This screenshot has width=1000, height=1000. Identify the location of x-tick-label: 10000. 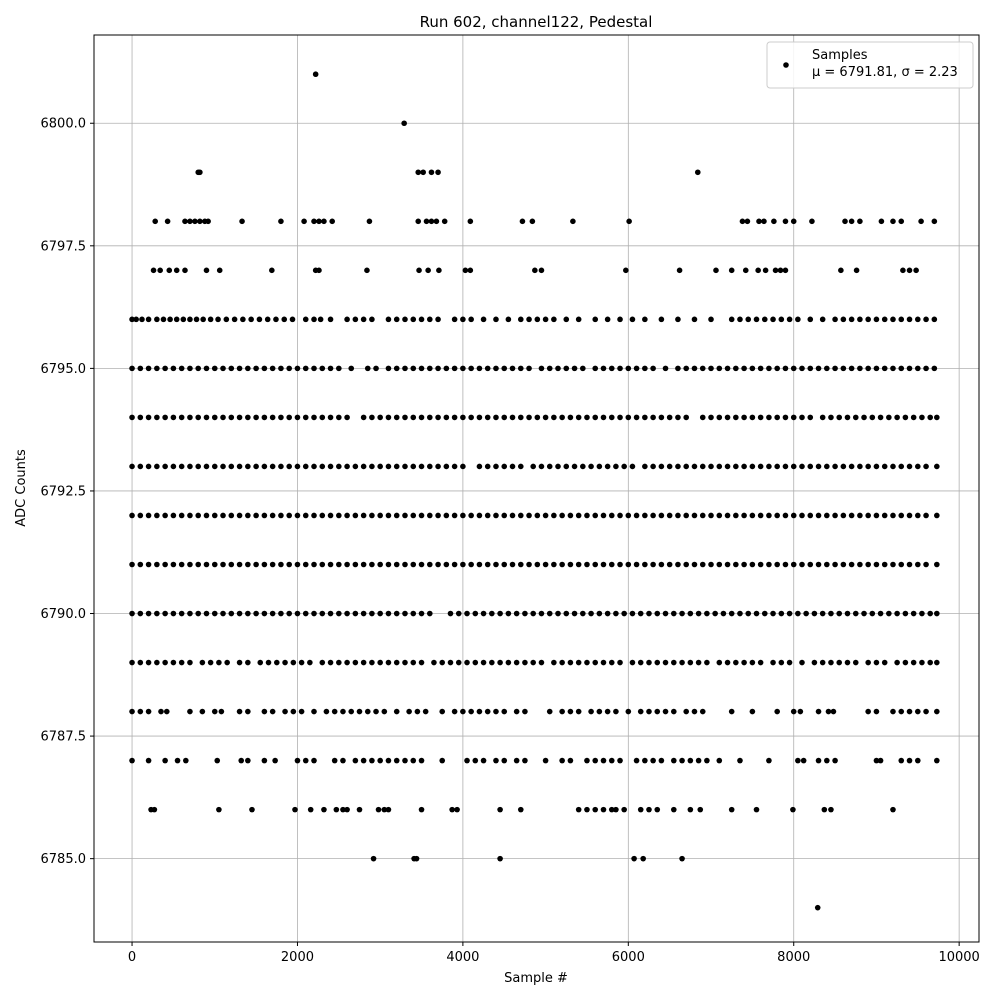
(958, 957).